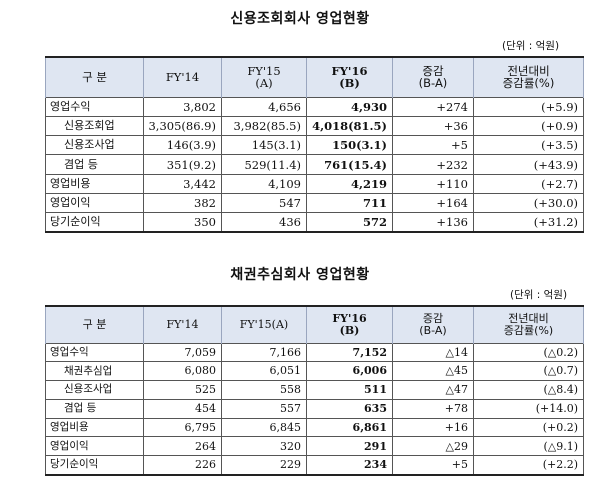 Image resolution: width=600 pixels, height=478 pixels. Describe the element at coordinates (433, 390) in the screenshot. I see `cell-change: △47` at that location.